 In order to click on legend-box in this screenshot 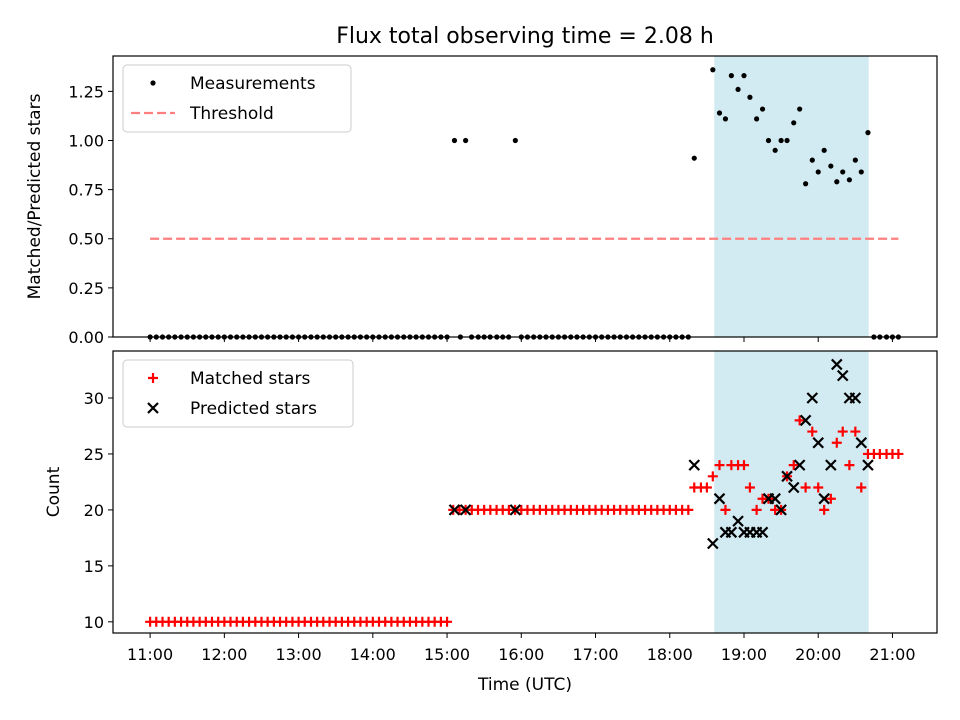, I will do `click(238, 393)`.